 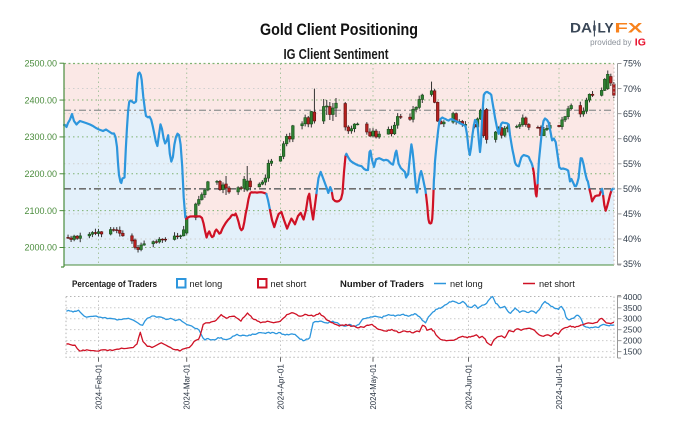 I want to click on svg-text: IG Client Sentiment, so click(x=336, y=55).